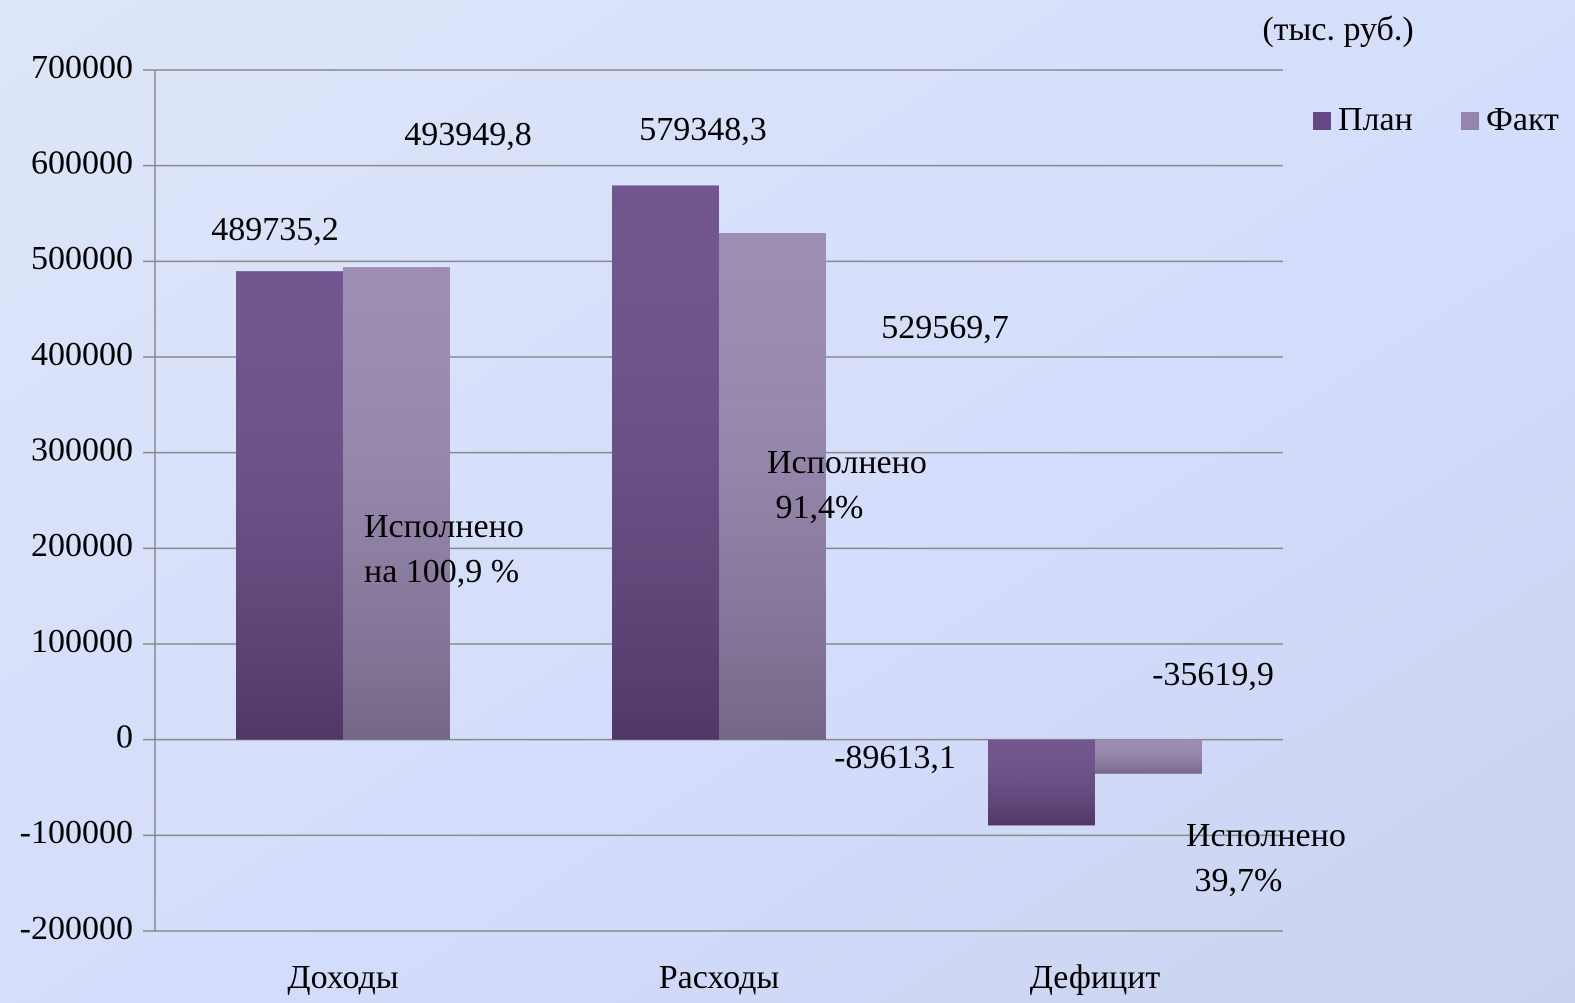  What do you see at coordinates (124, 736) in the screenshot?
I see `y-tick-label: 0` at bounding box center [124, 736].